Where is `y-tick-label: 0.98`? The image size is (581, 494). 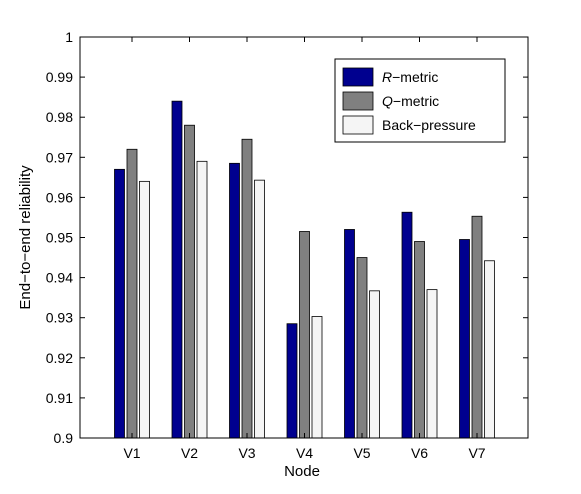 y-tick-label: 0.98 is located at coordinates (59, 117).